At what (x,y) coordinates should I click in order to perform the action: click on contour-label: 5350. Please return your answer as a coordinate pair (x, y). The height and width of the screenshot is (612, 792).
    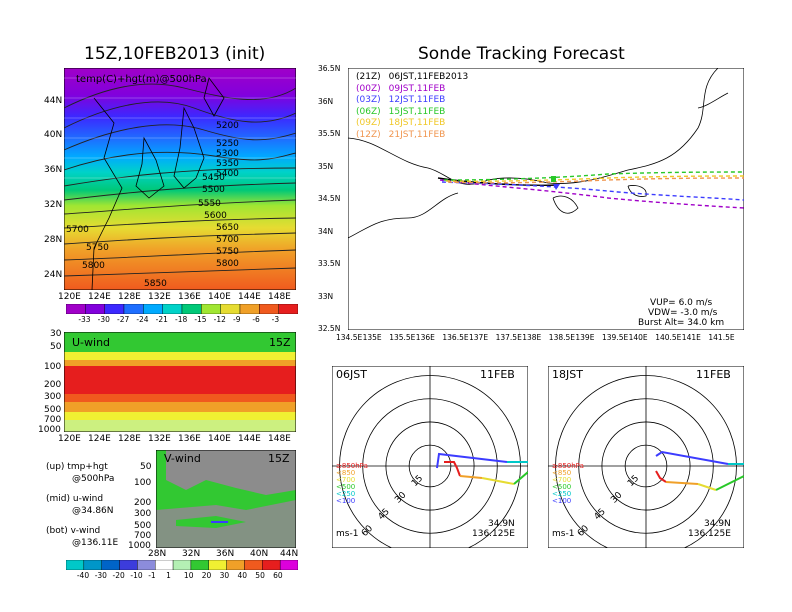
    Looking at the image, I should click on (227, 164).